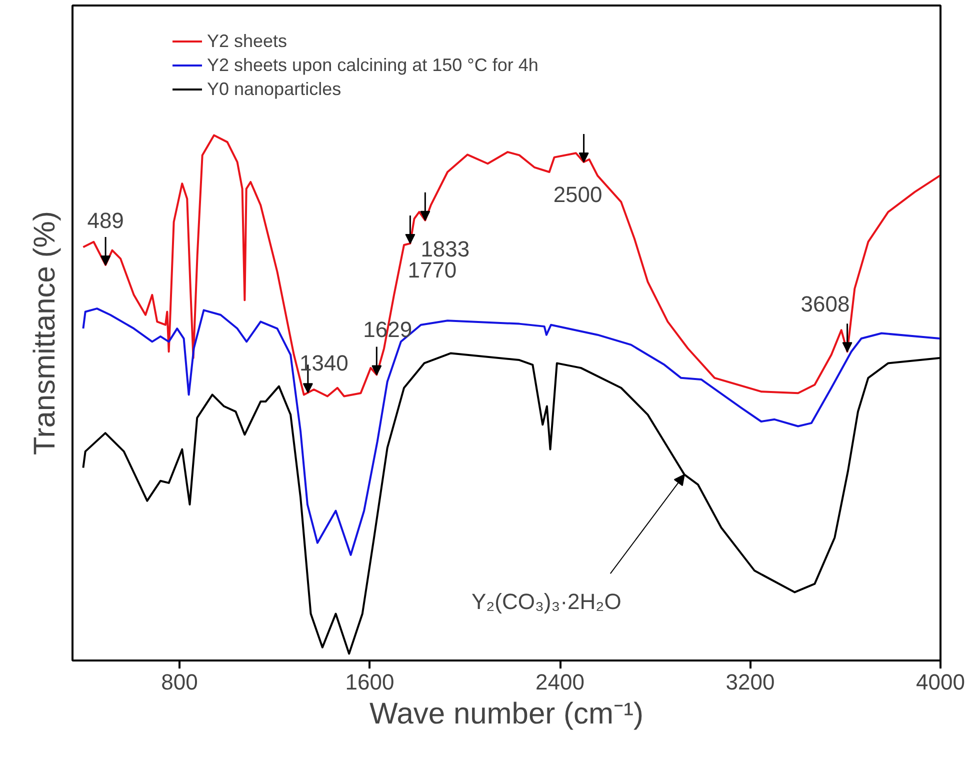  What do you see at coordinates (940, 682) in the screenshot?
I see `x-tick-label: 4000` at bounding box center [940, 682].